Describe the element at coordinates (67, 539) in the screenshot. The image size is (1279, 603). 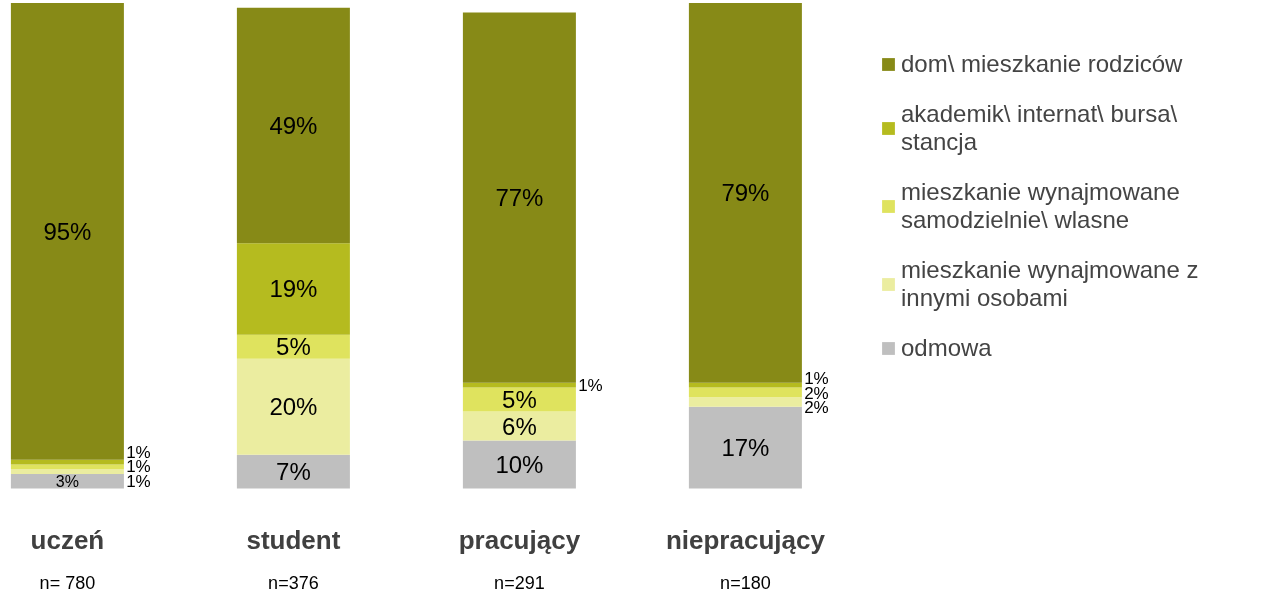
I see `x-tick-label: uczeń` at that location.